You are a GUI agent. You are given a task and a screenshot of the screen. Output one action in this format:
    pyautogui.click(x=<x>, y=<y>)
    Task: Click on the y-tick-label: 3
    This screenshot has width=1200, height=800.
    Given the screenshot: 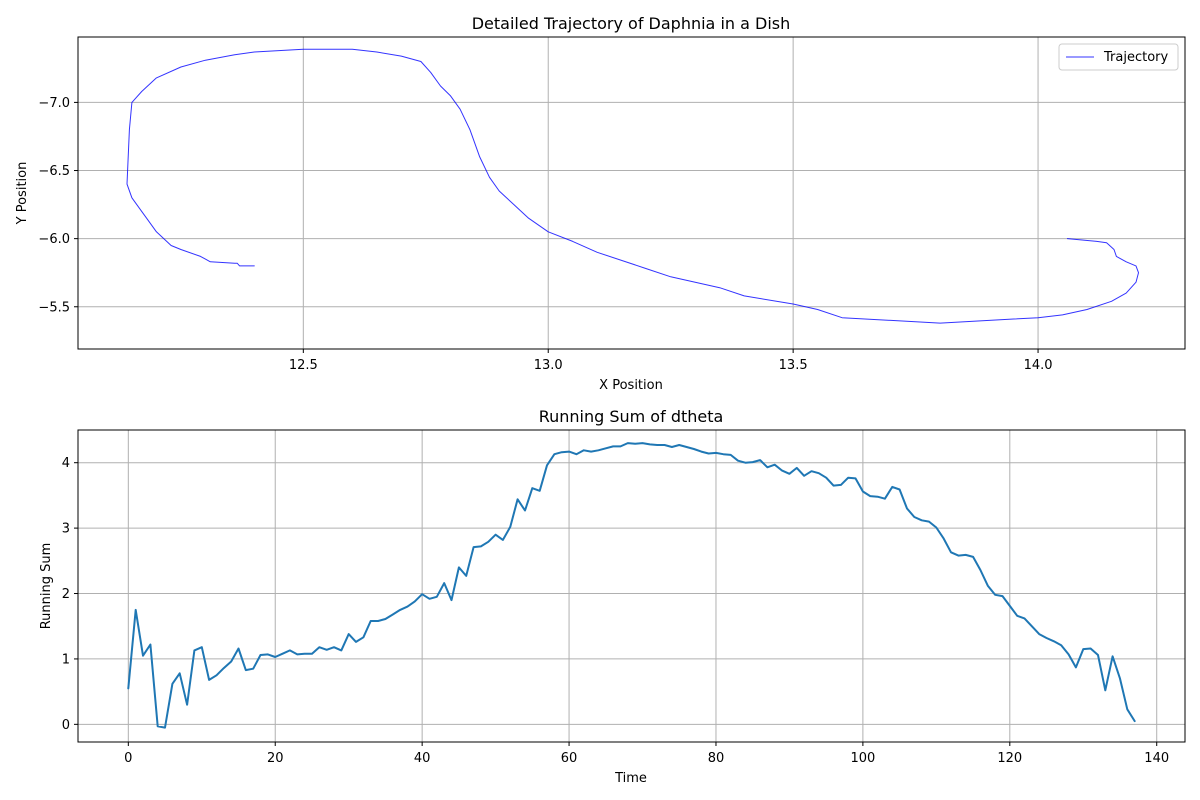 What is the action you would take?
    pyautogui.click(x=66, y=529)
    